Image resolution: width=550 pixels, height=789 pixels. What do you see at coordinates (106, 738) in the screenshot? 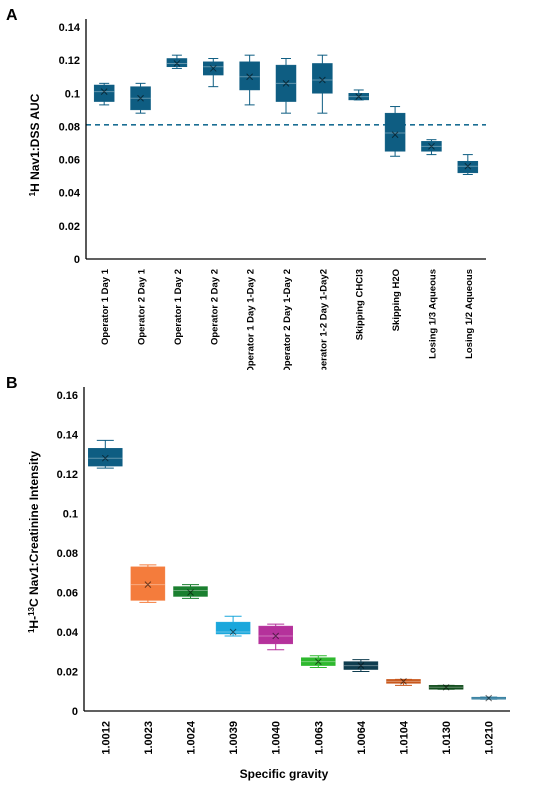
I see `x-category-label: 1.0012` at bounding box center [106, 738].